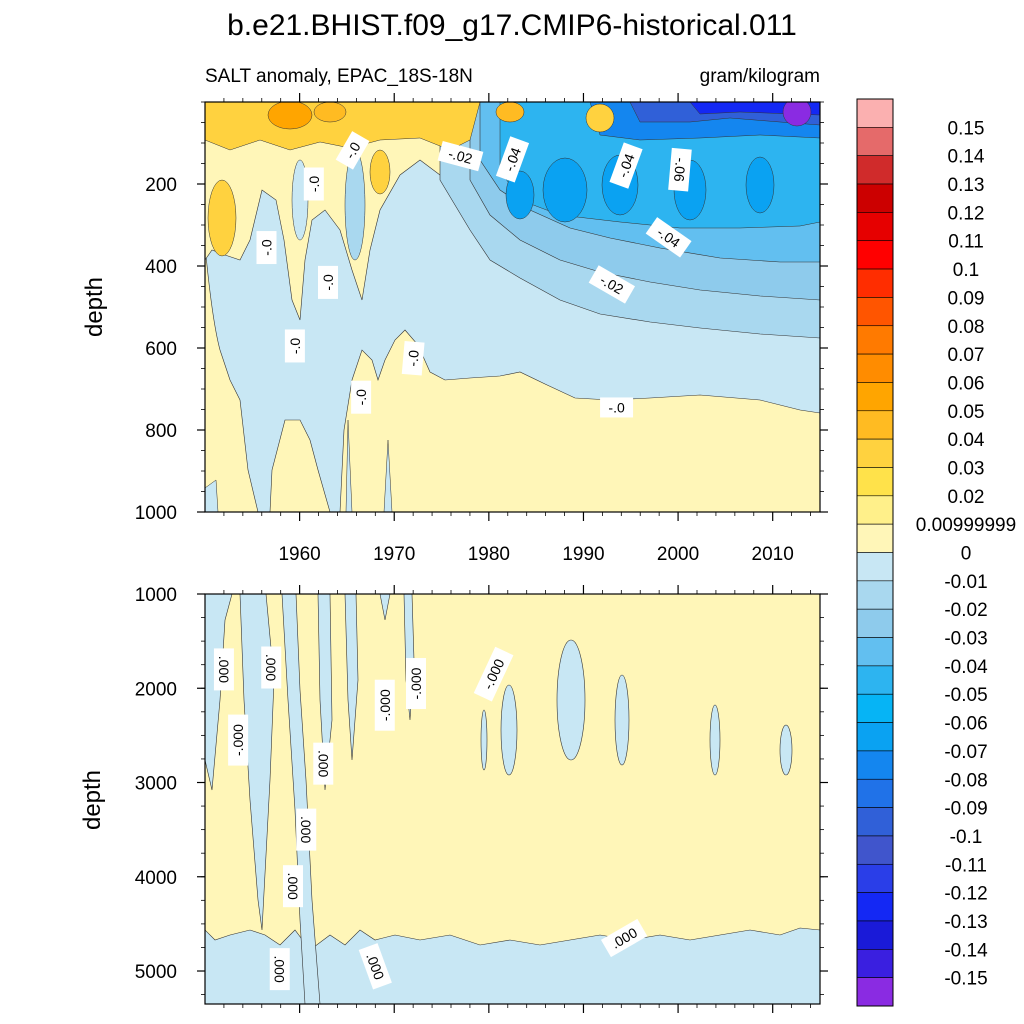 The width and height of the screenshot is (1024, 1024). I want to click on upper-contour-label: -.06, so click(680, 169).